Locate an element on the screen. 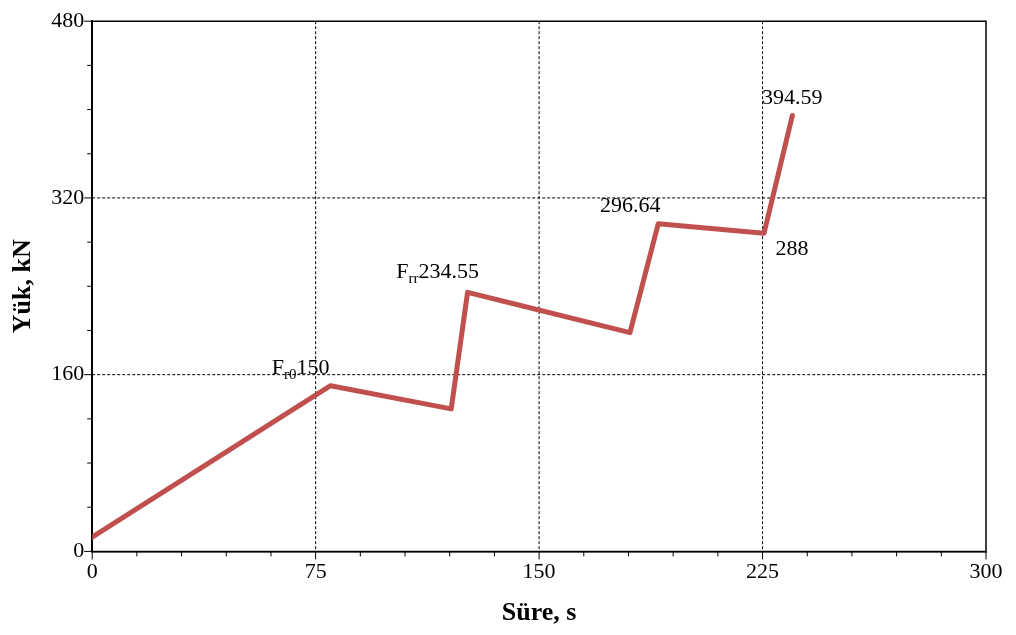  annotation: 394.59 is located at coordinates (792, 96).